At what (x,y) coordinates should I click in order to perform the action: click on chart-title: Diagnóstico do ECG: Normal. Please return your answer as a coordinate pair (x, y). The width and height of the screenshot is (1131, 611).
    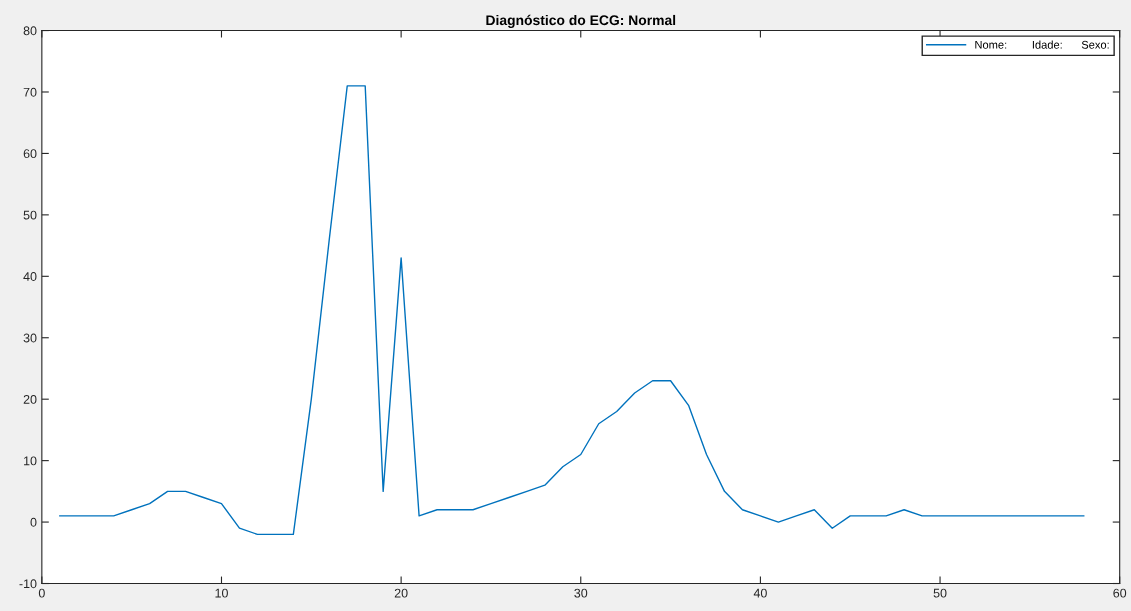
    Looking at the image, I should click on (581, 21).